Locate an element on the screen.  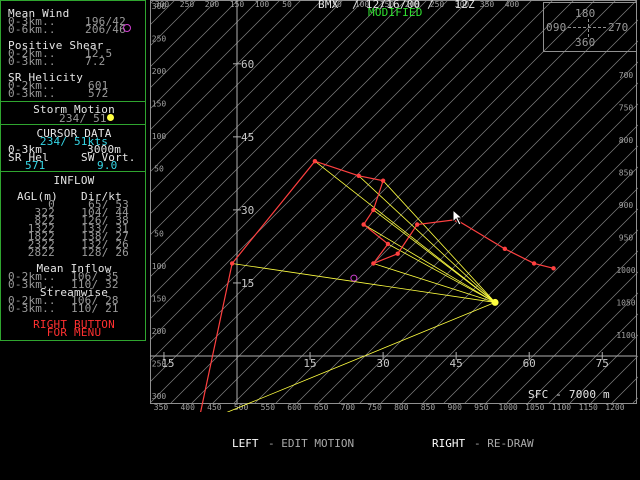
x-tick-label: 30 is located at coordinates (382, 363).